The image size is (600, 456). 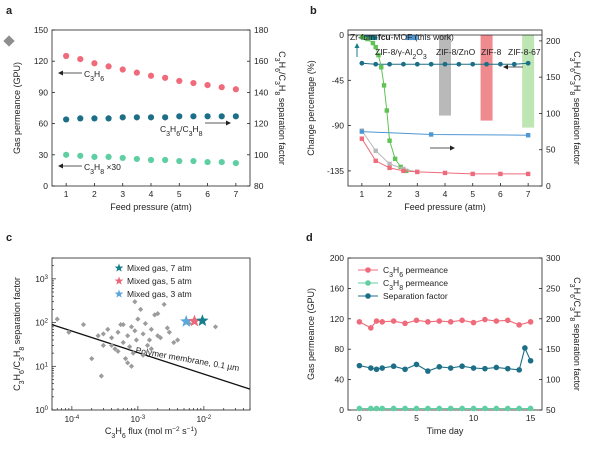 I want to click on bar-label-b-2: ZIF-8/ZnO, so click(x=456, y=52).